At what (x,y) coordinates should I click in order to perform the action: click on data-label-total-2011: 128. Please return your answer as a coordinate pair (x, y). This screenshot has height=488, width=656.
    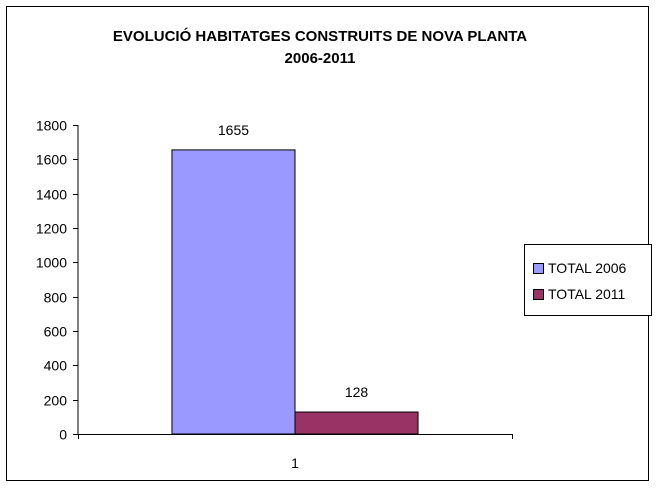
    Looking at the image, I should click on (357, 392).